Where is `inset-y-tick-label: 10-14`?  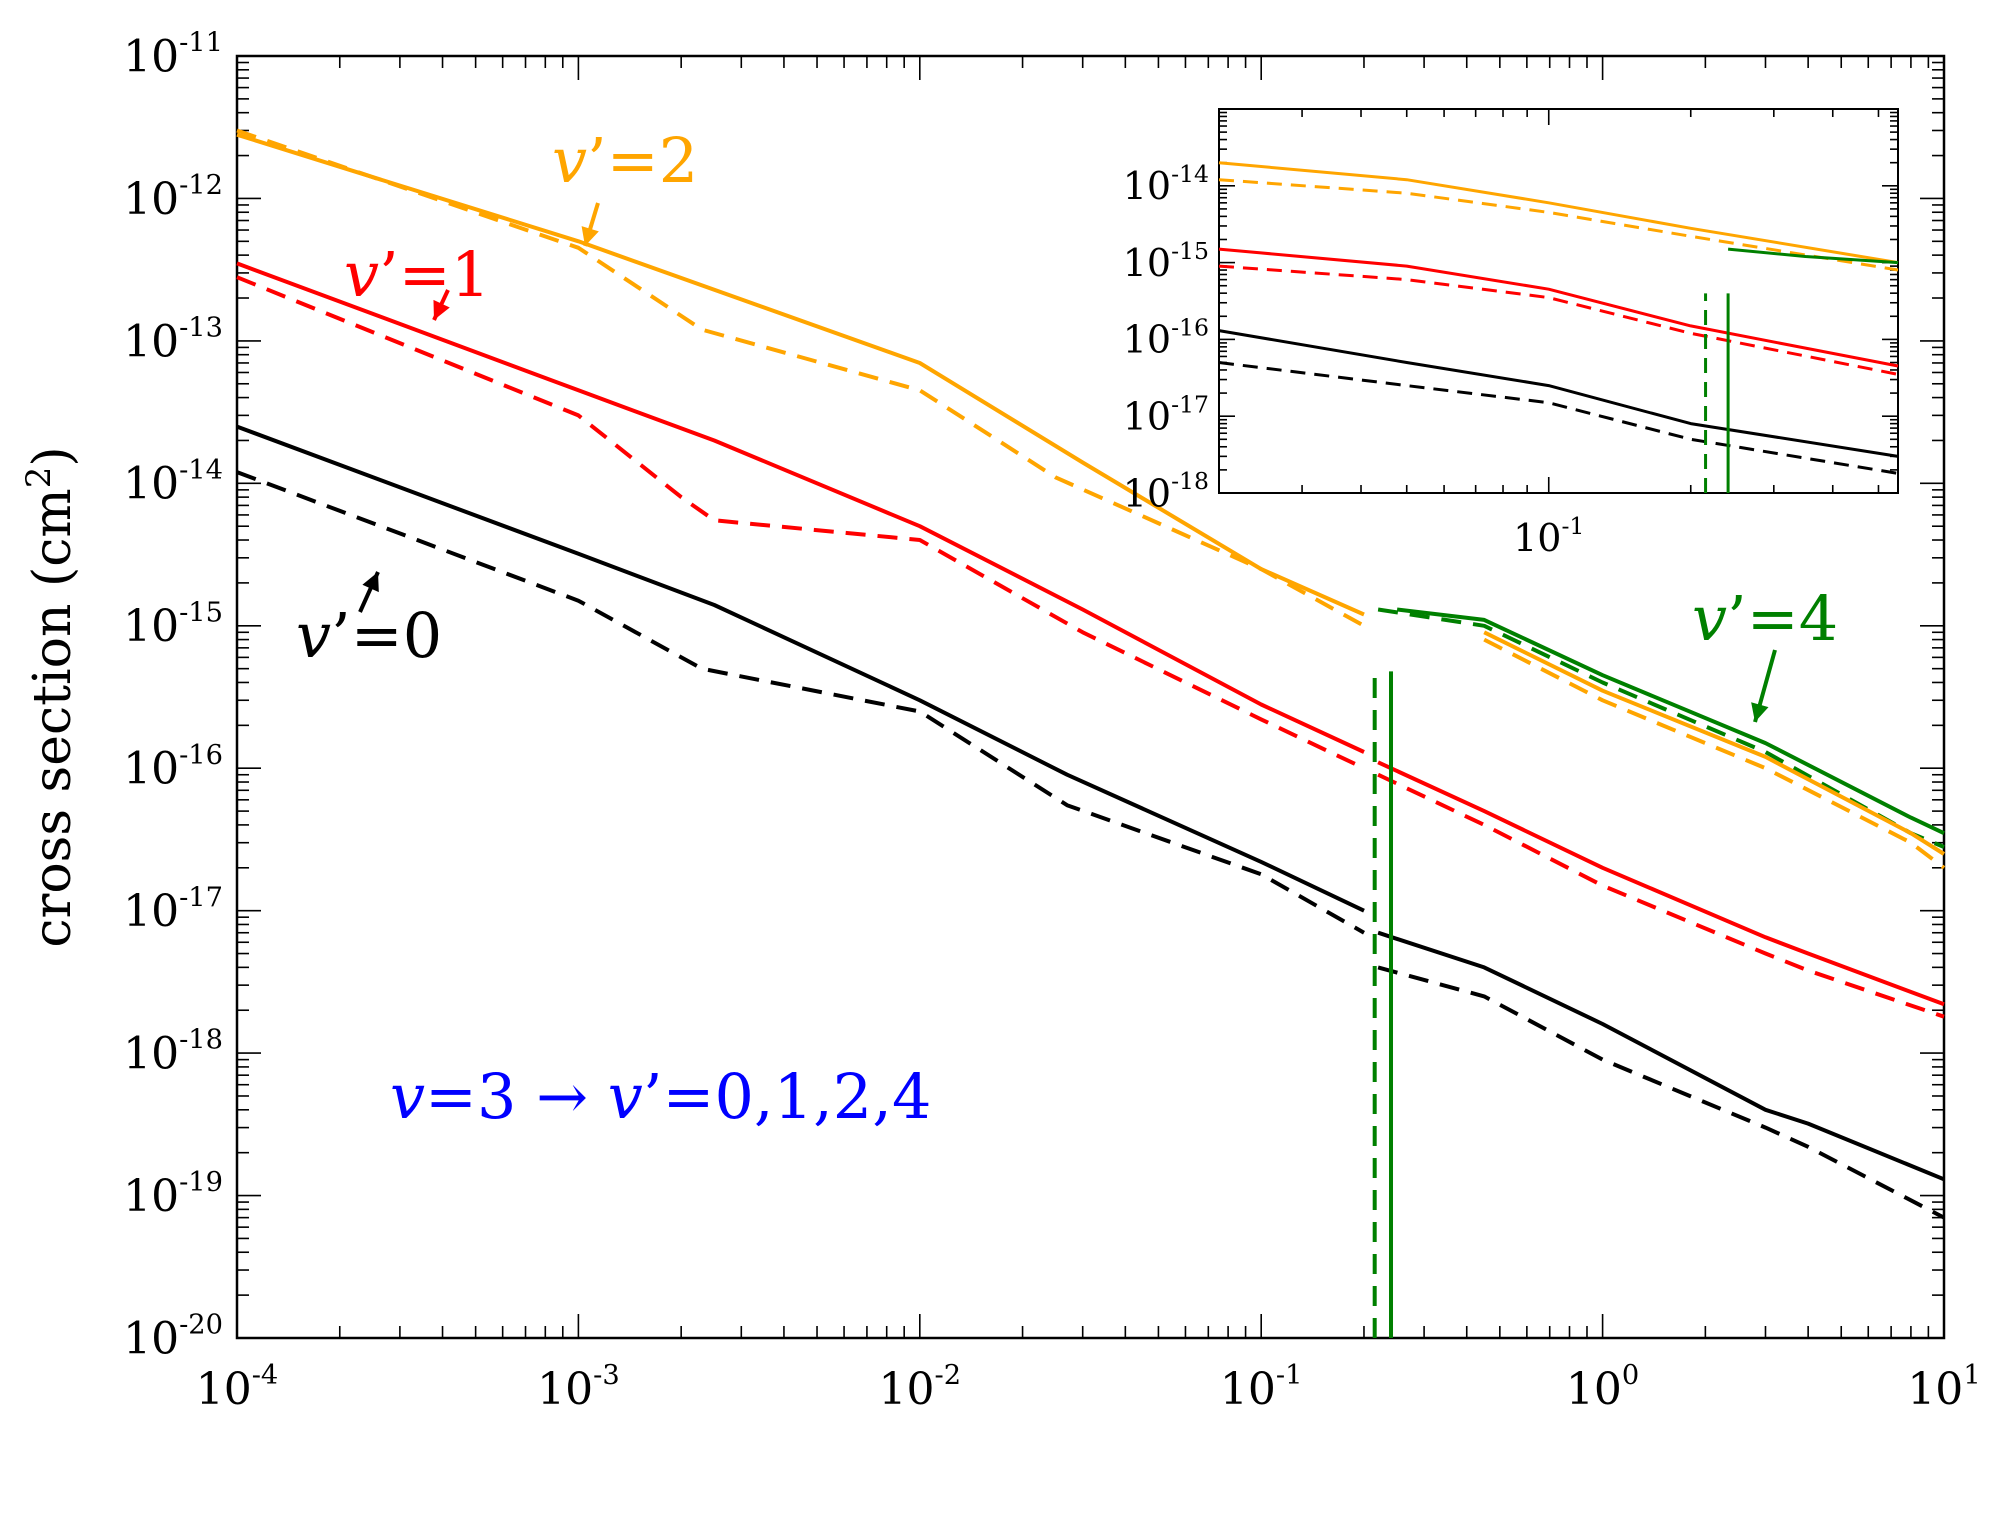 inset-y-tick-label: 10-14 is located at coordinates (1166, 184).